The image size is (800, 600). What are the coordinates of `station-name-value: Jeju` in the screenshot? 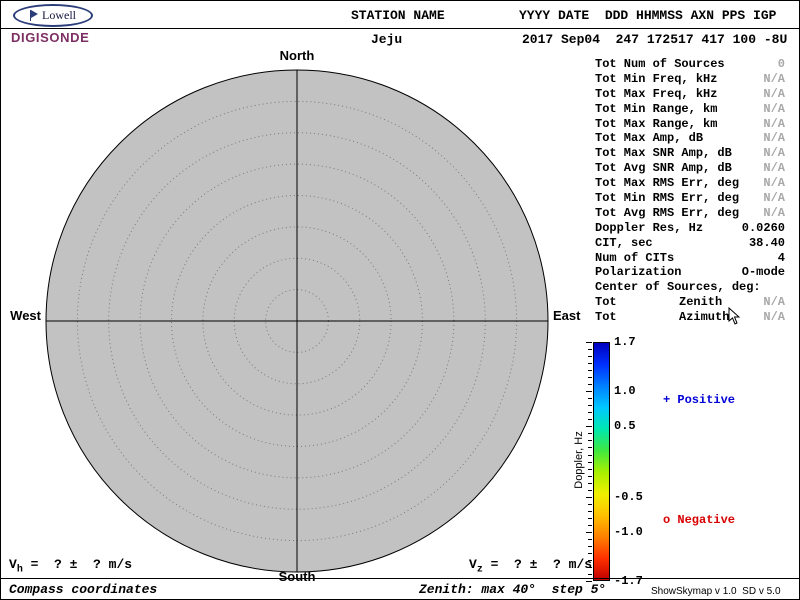 It's located at (387, 39).